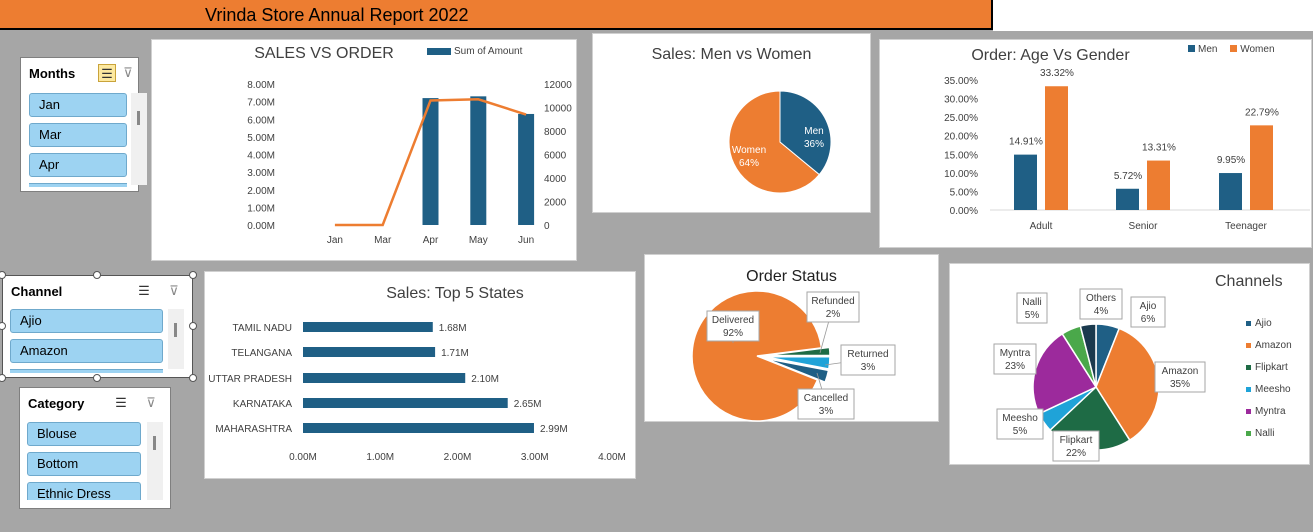  I want to click on data-label-name: Refunded, so click(832, 301).